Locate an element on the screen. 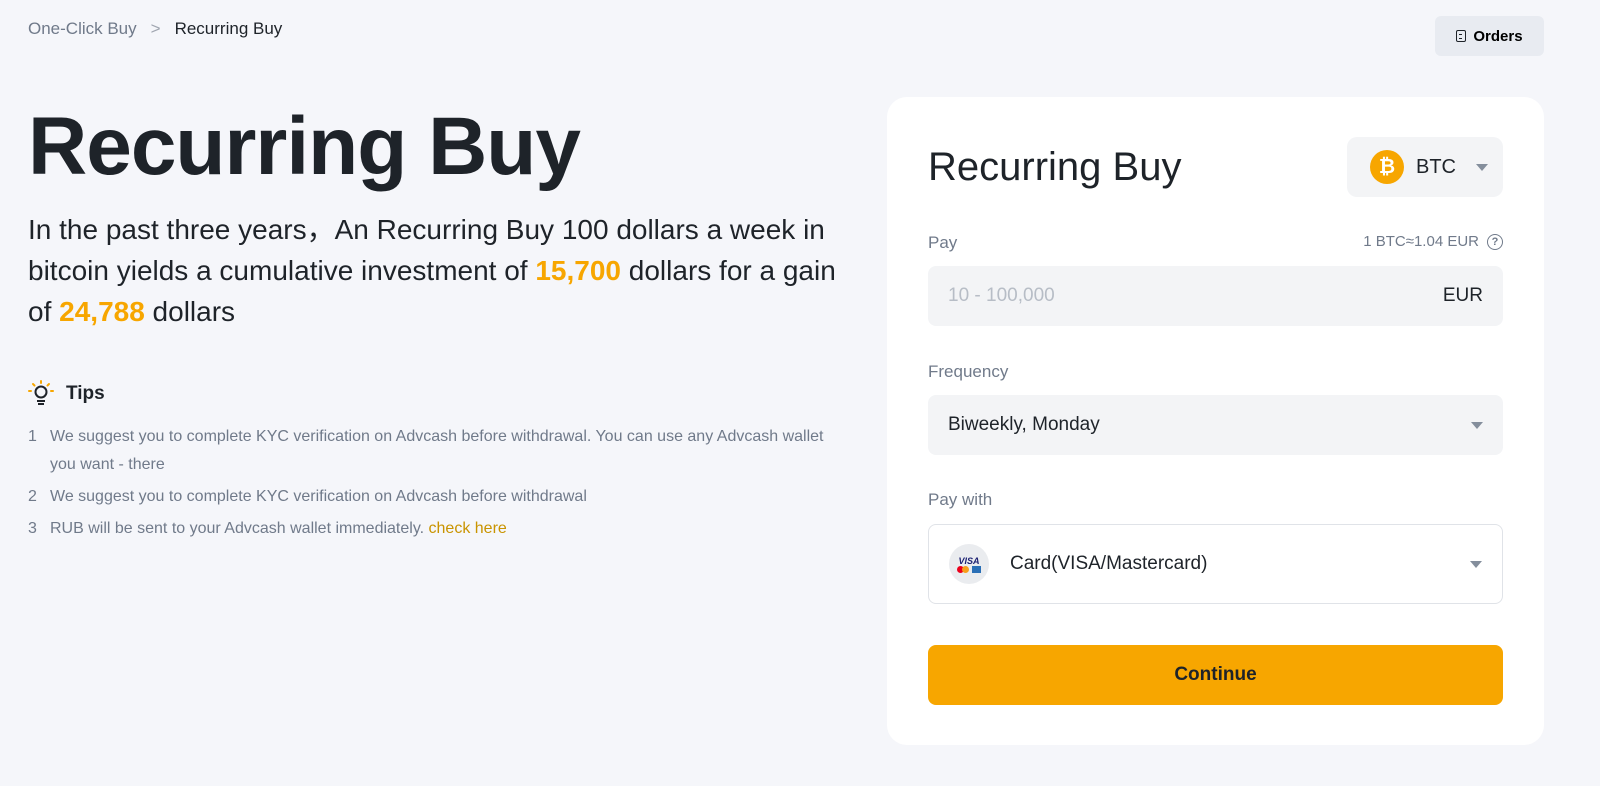 The width and height of the screenshot is (1600, 786). pay-placeholder: 10 - 100,000 is located at coordinates (1001, 295).